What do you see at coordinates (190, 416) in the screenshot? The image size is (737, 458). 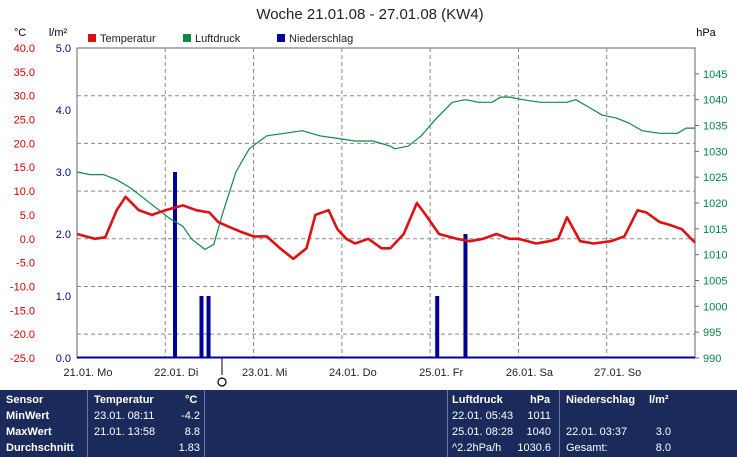 I see `temp-value: -4.2` at bounding box center [190, 416].